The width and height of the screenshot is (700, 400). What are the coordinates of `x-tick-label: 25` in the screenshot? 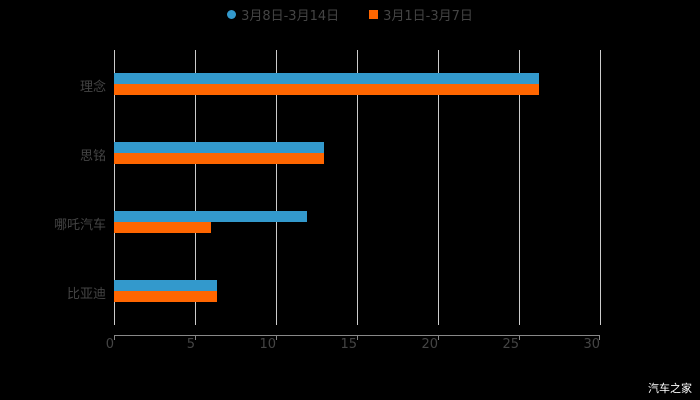 It's located at (510, 344).